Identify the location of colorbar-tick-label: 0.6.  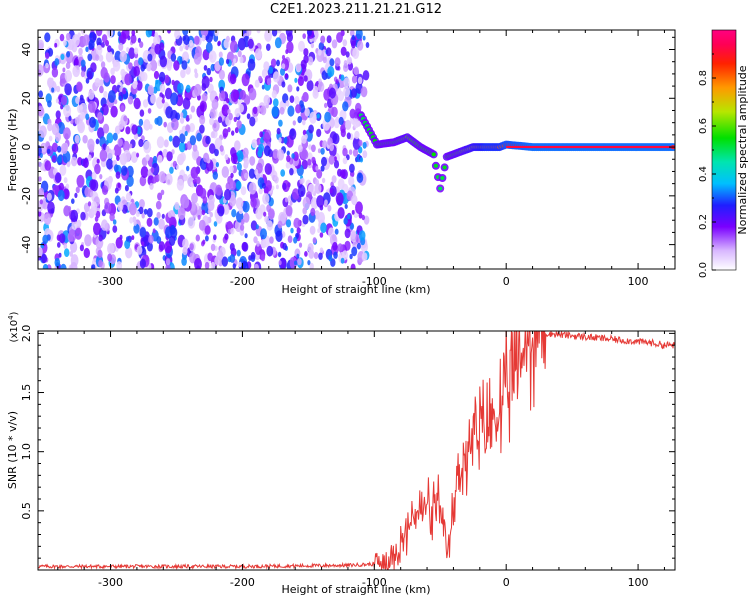
(703, 126).